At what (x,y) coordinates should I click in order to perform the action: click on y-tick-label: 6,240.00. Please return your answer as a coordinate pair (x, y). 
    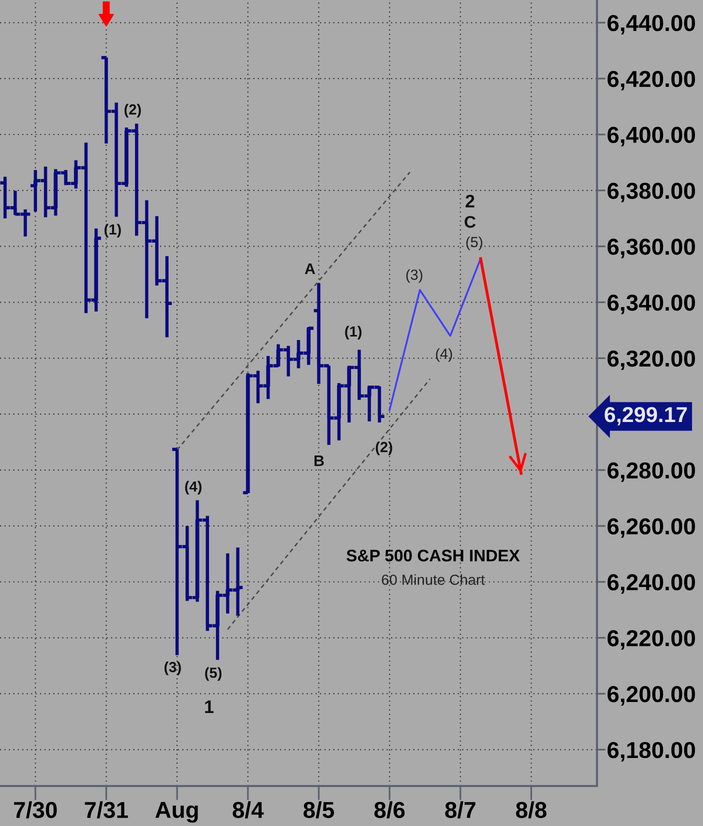
    Looking at the image, I should click on (651, 584).